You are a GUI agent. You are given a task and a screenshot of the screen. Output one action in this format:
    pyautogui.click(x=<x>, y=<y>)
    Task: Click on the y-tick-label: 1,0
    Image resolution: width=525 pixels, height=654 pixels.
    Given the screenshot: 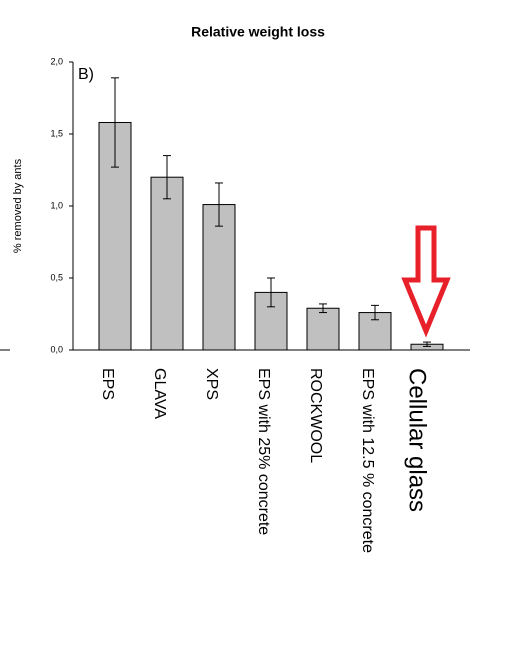 What is the action you would take?
    pyautogui.click(x=56, y=205)
    